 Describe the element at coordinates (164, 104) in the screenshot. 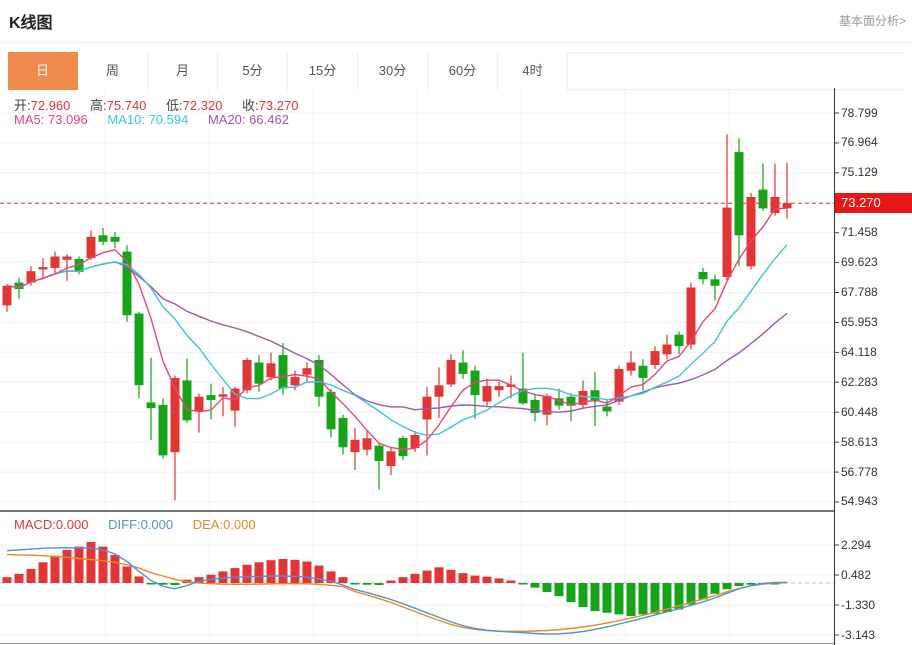

I see `ohlc-legend: 开:72.960 高:75.740 低:72.320 收:73.270` at that location.